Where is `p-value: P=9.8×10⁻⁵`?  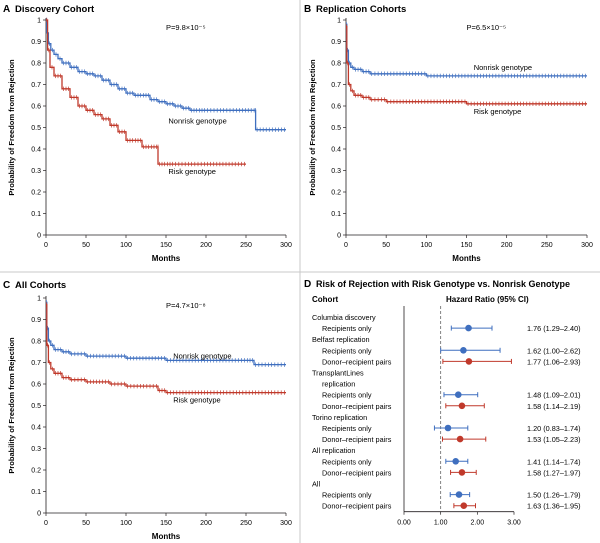
p-value: P=9.8×10⁻⁵ is located at coordinates (186, 27).